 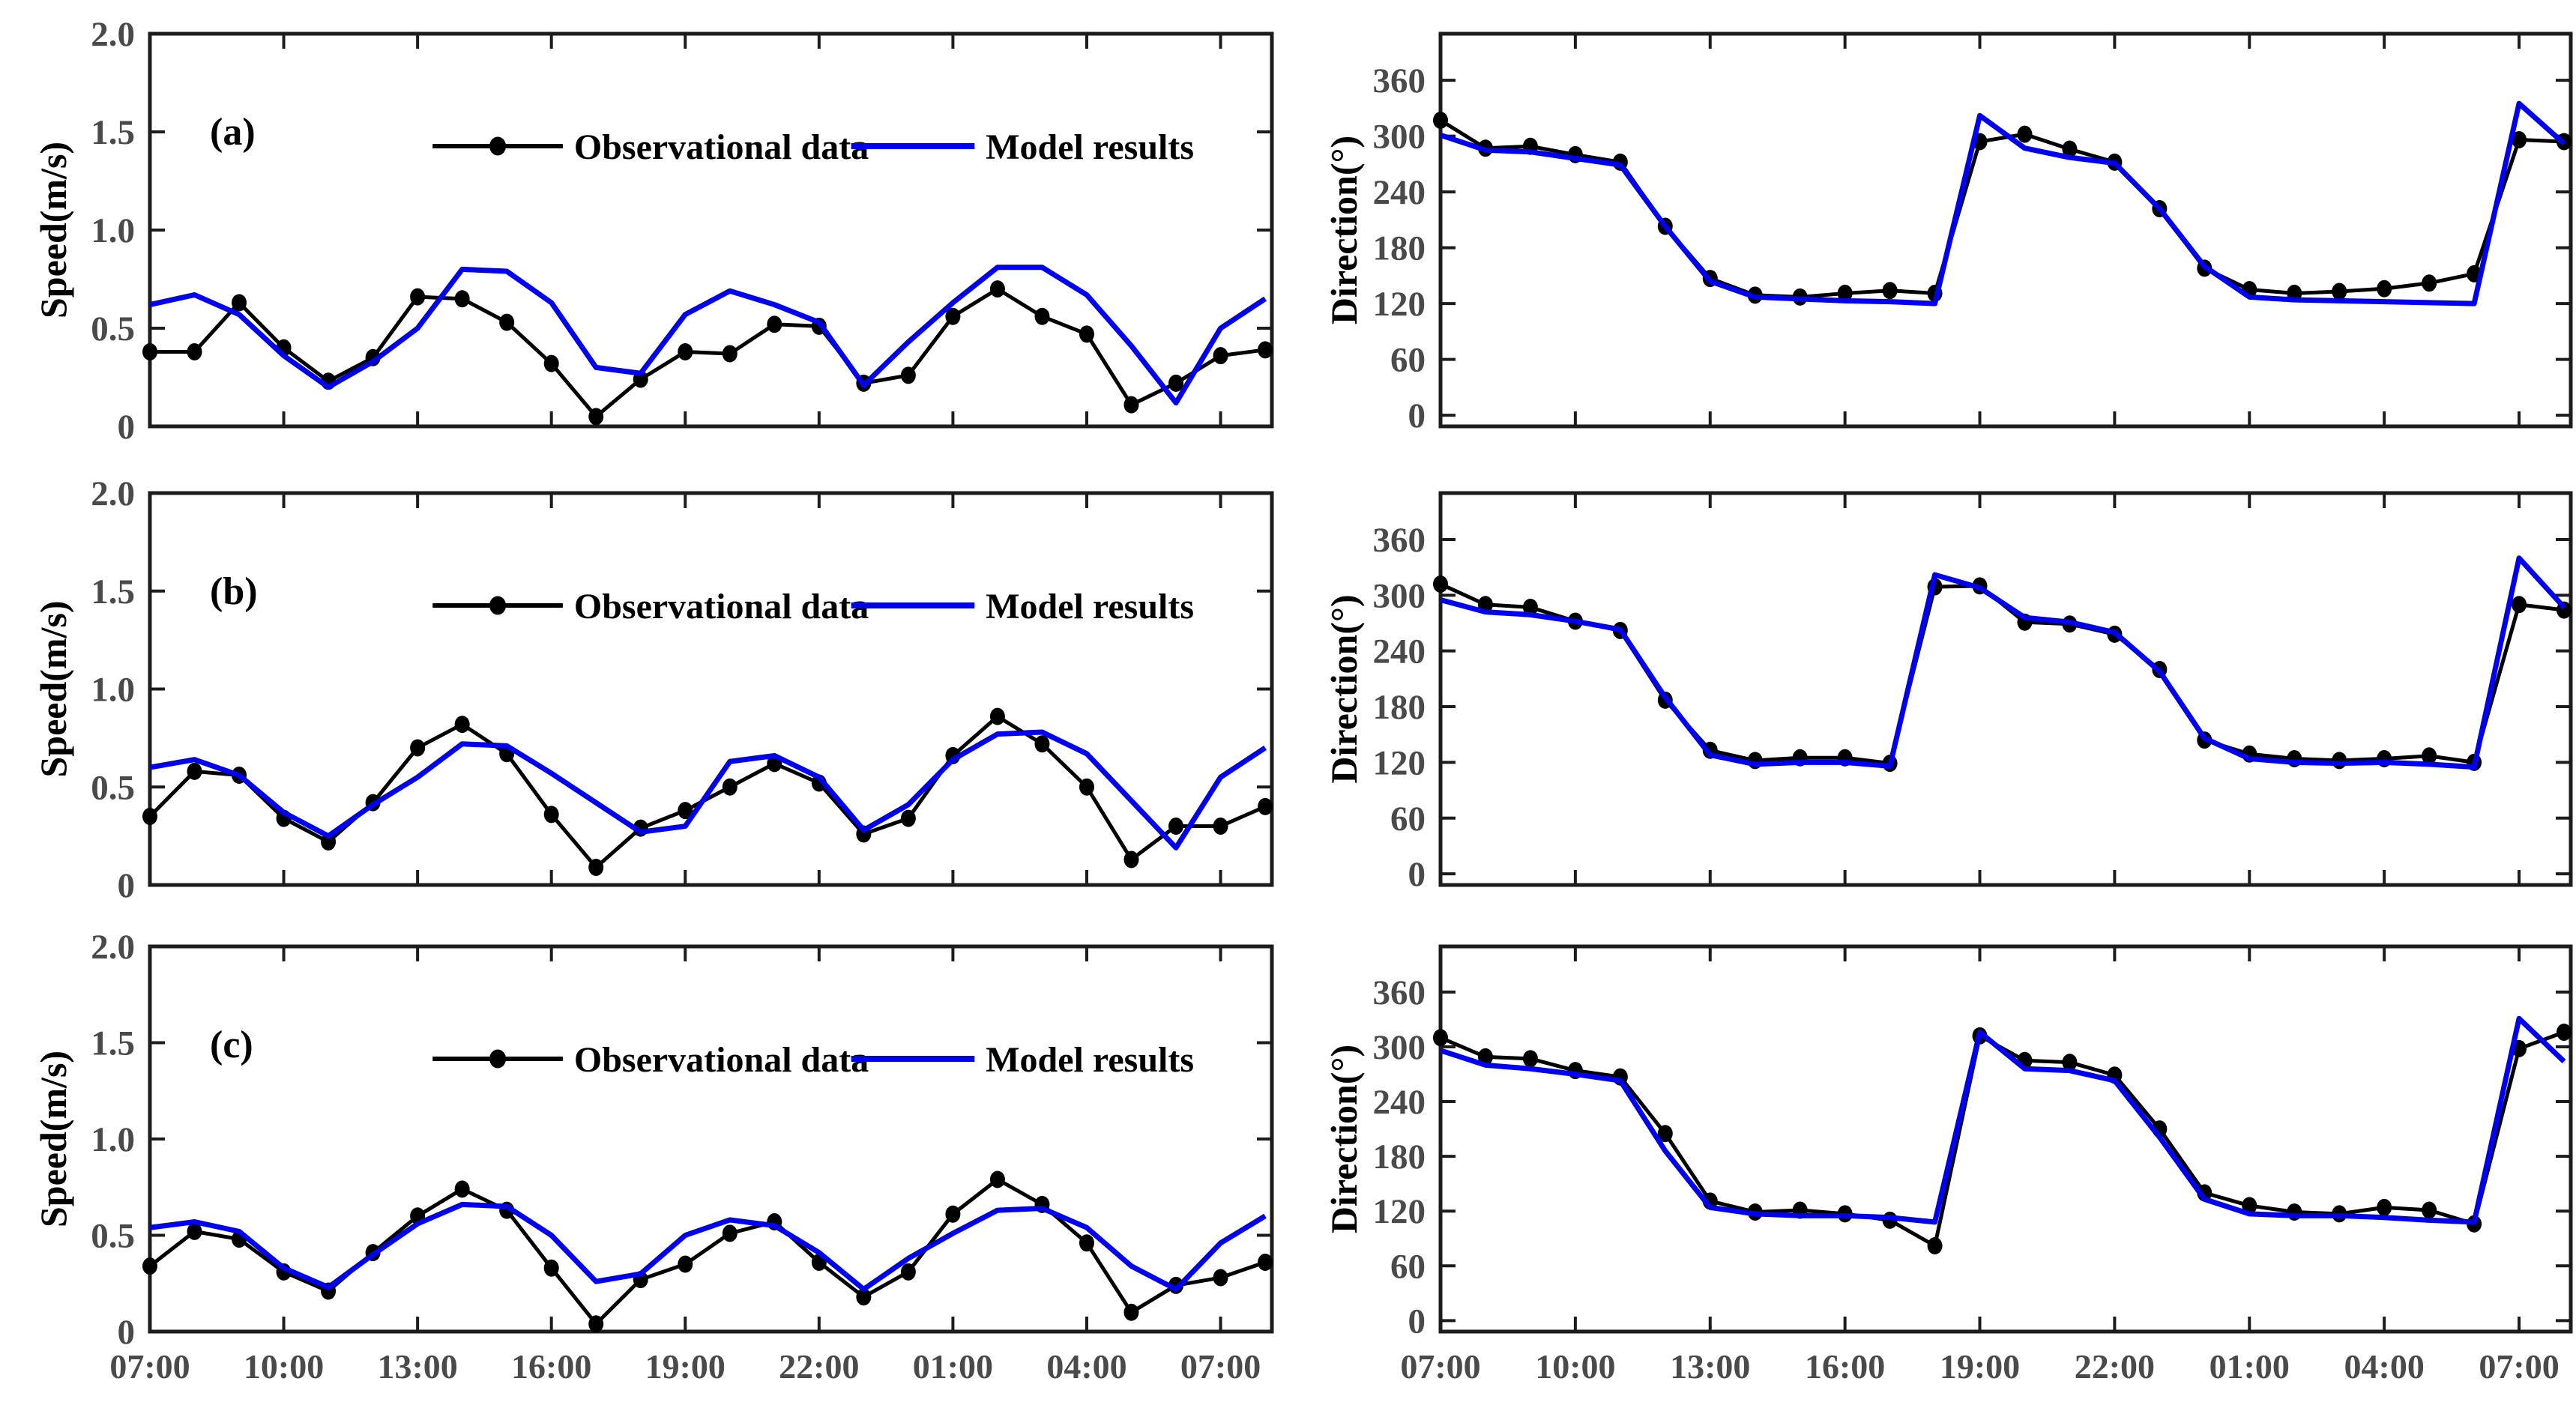 I want to click on x-tick-label: 13:00, so click(x=1710, y=1366).